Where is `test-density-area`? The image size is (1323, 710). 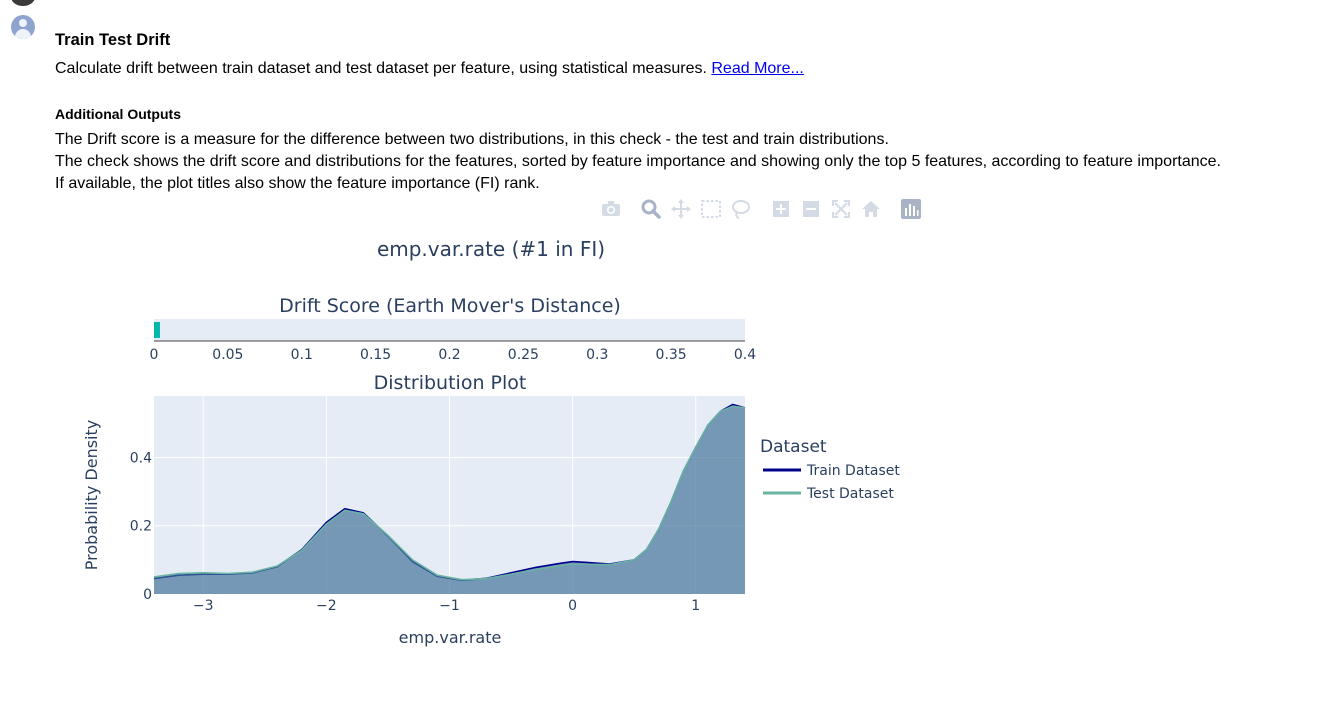 test-density-area is located at coordinates (449, 500).